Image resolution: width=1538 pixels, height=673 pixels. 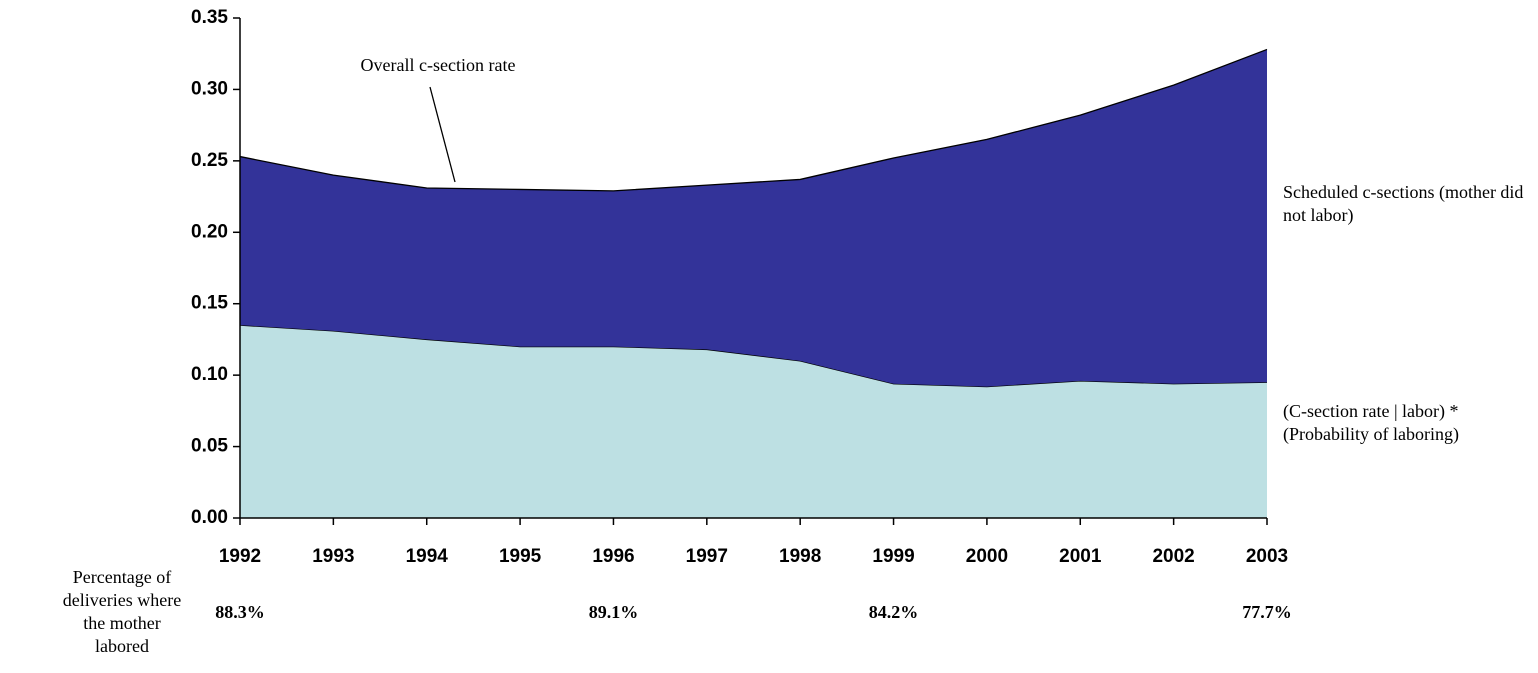 What do you see at coordinates (209, 17) in the screenshot?
I see `y-tick-label: 0.35` at bounding box center [209, 17].